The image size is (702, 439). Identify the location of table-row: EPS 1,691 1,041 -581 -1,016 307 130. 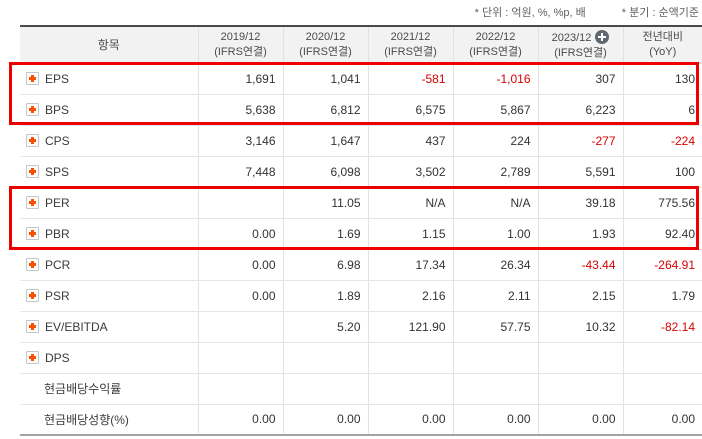
(361, 79).